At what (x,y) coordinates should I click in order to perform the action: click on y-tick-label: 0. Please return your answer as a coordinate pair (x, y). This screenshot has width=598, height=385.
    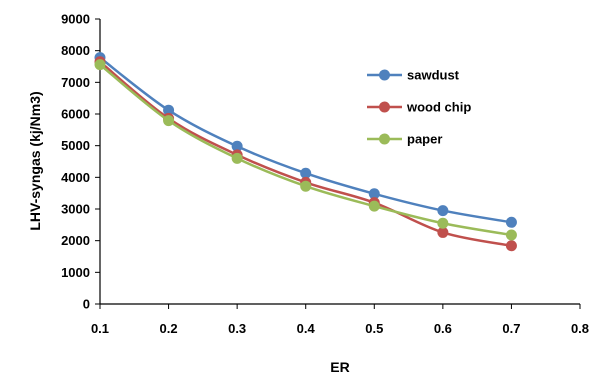
    Looking at the image, I should click on (86, 304).